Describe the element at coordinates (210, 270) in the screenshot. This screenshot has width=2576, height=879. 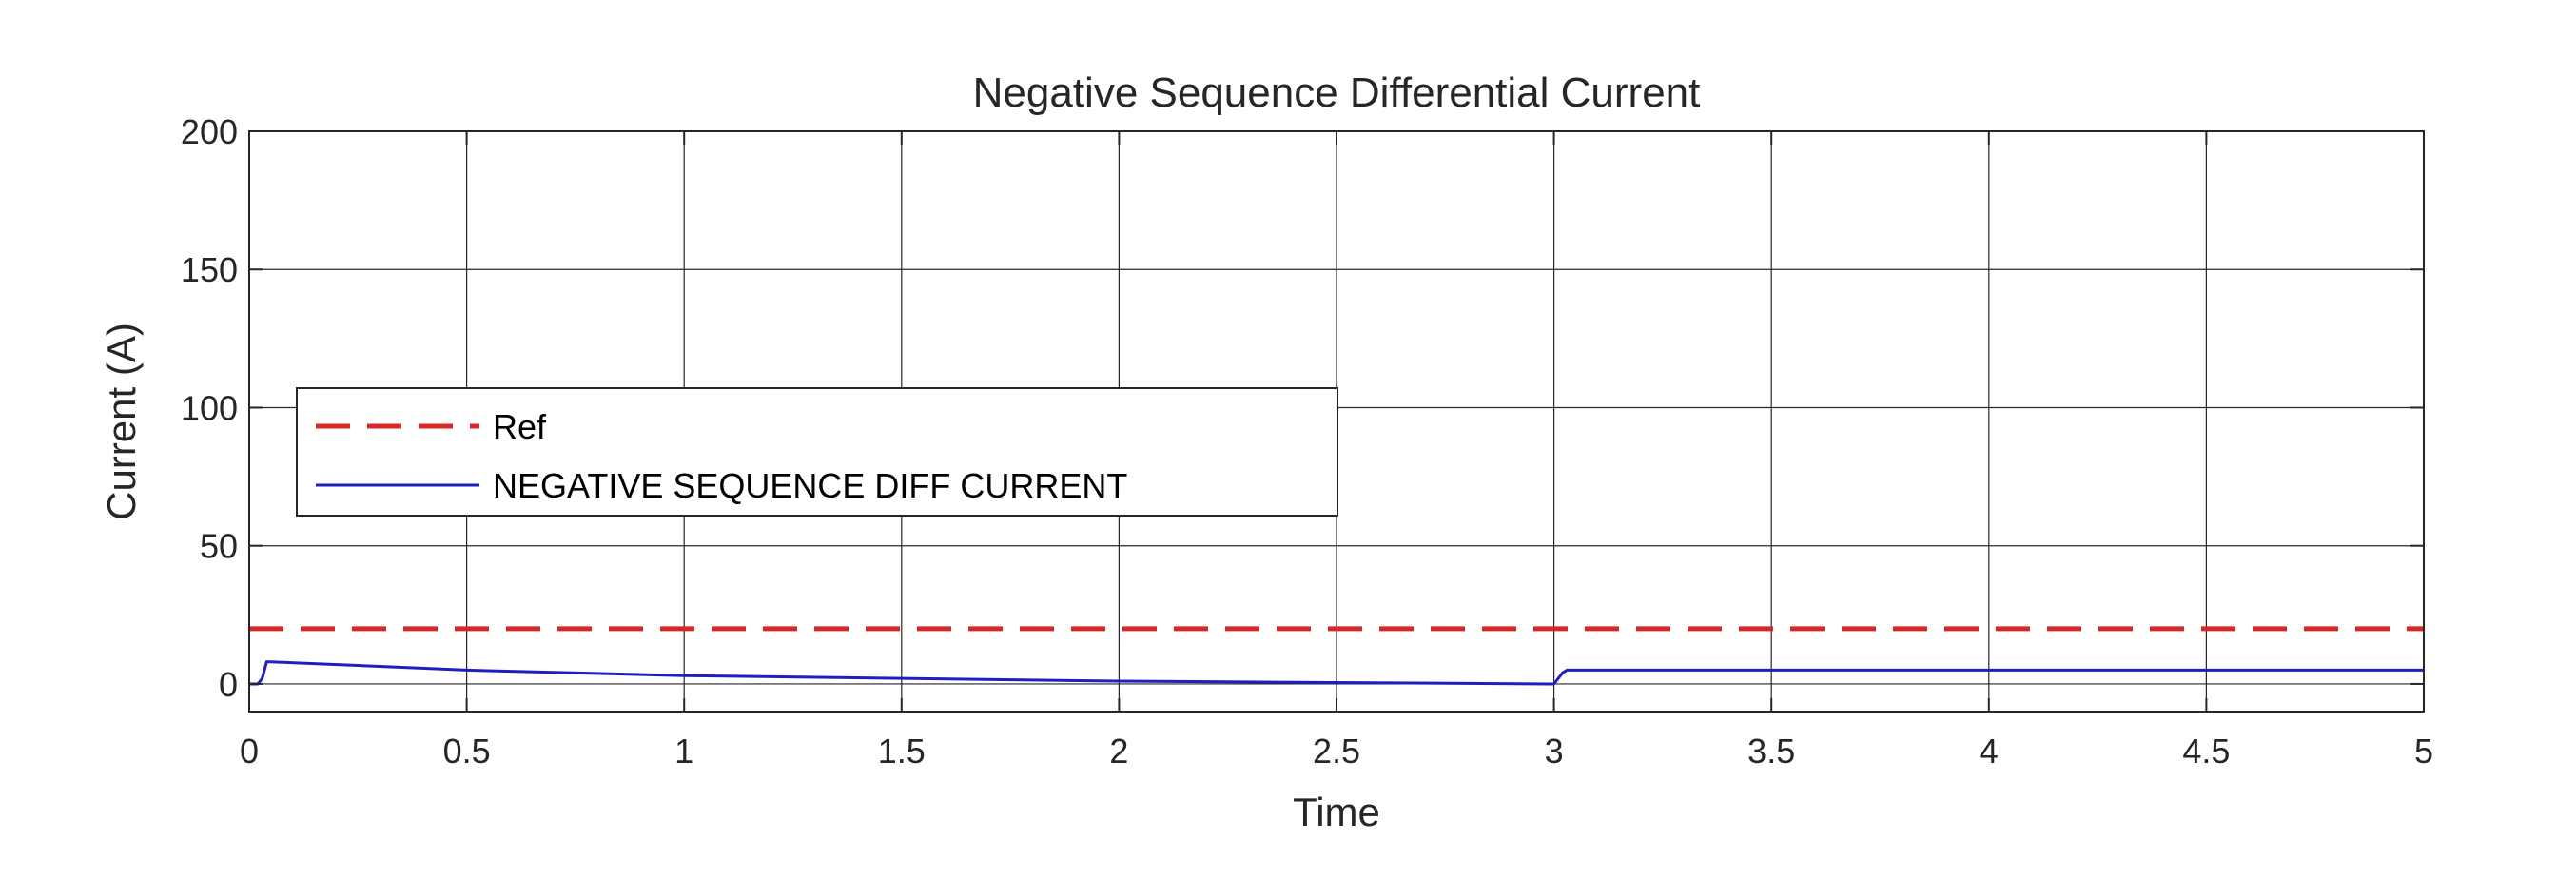
I see `y-tick-label: 150` at that location.